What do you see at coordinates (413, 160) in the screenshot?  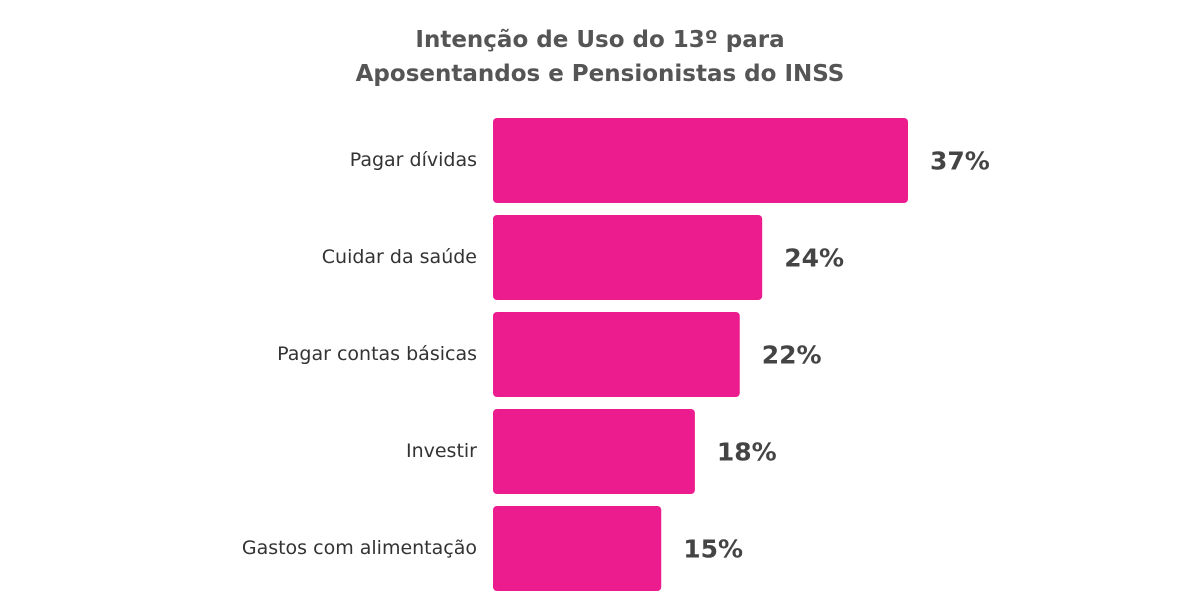 I see `category-label-0: Pagar dívidas` at bounding box center [413, 160].